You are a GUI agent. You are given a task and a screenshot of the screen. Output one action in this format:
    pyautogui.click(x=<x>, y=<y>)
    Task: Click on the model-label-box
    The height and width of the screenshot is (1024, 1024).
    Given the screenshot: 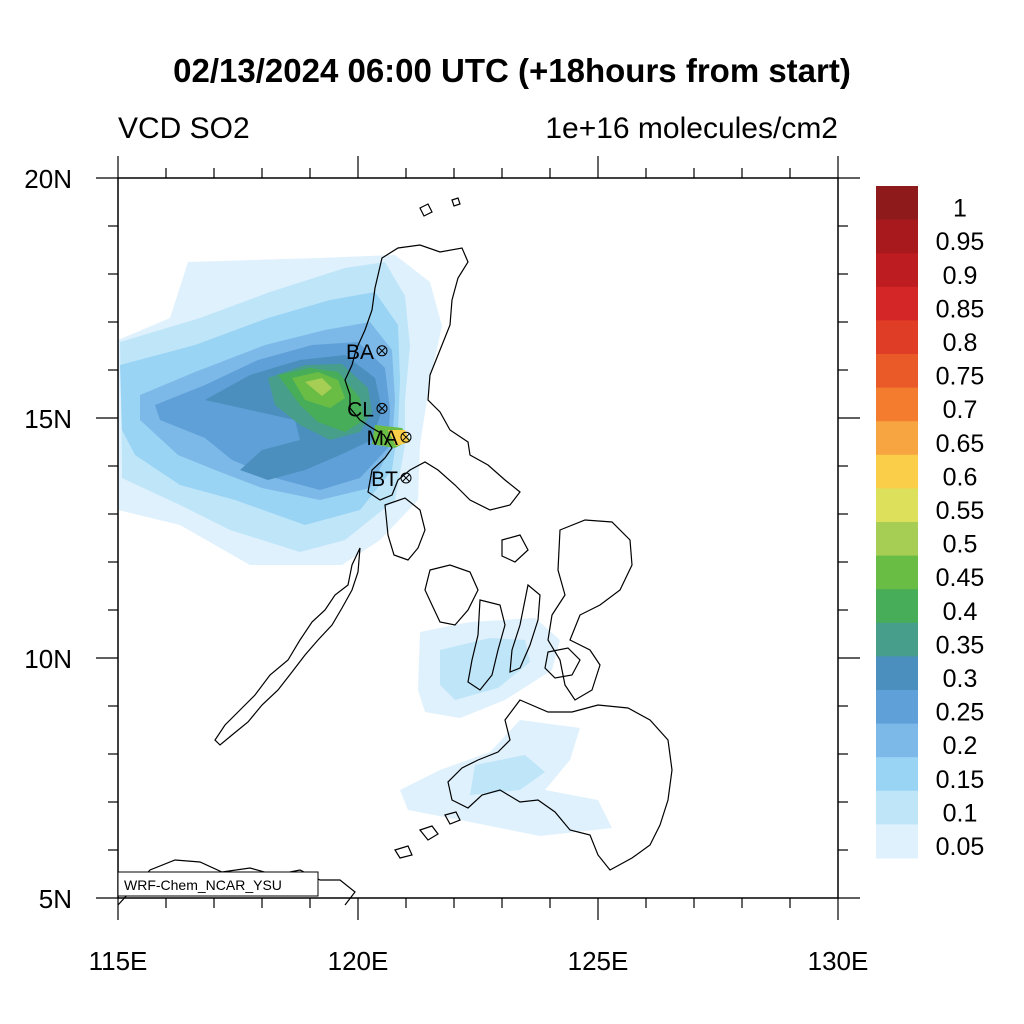 What is the action you would take?
    pyautogui.click(x=218, y=884)
    